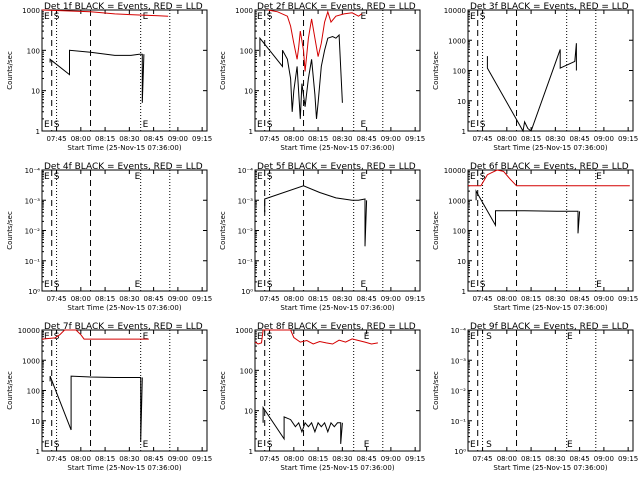  What do you see at coordinates (123, 327) in the screenshot?
I see `panel-title: Det 7f BLACK = Events, RED = LLD` at bounding box center [123, 327].